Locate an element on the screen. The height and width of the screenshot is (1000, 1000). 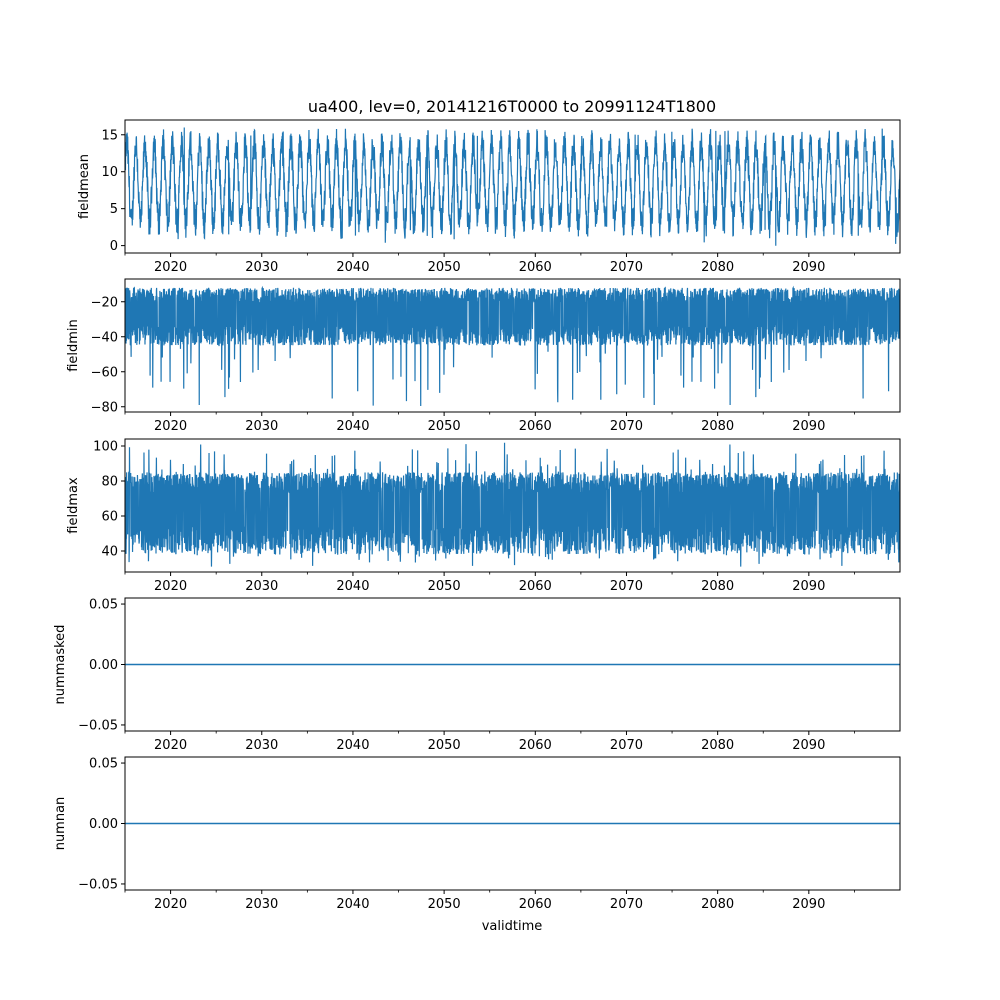
nummasked-xtick-label: 2020 is located at coordinates (170, 745).